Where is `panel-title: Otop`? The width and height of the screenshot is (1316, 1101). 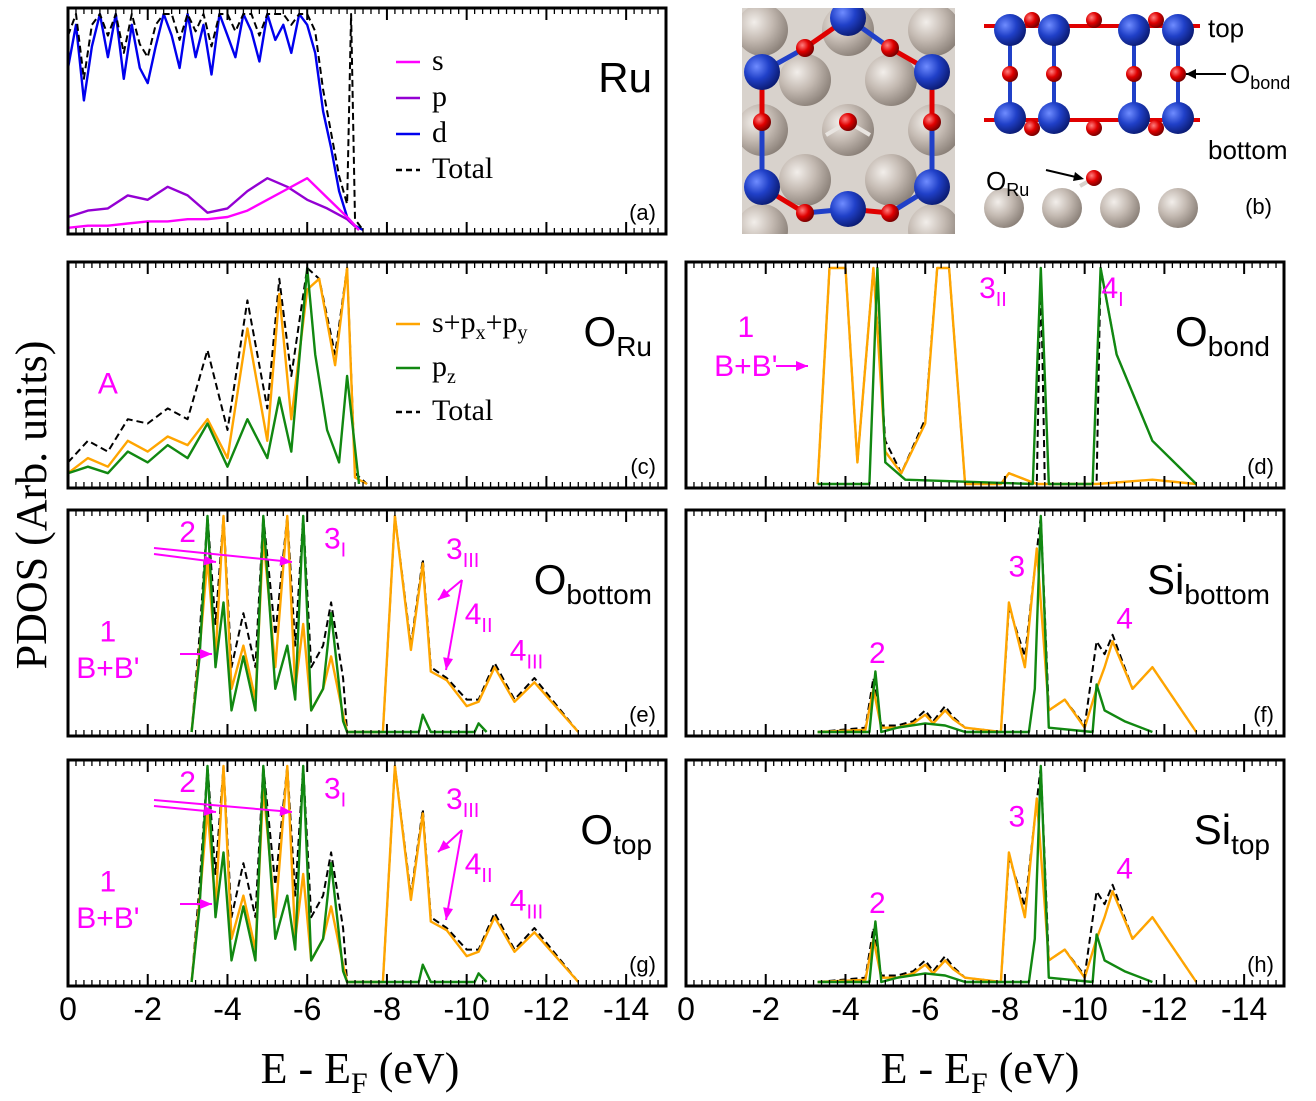
panel-title: Otop is located at coordinates (616, 833).